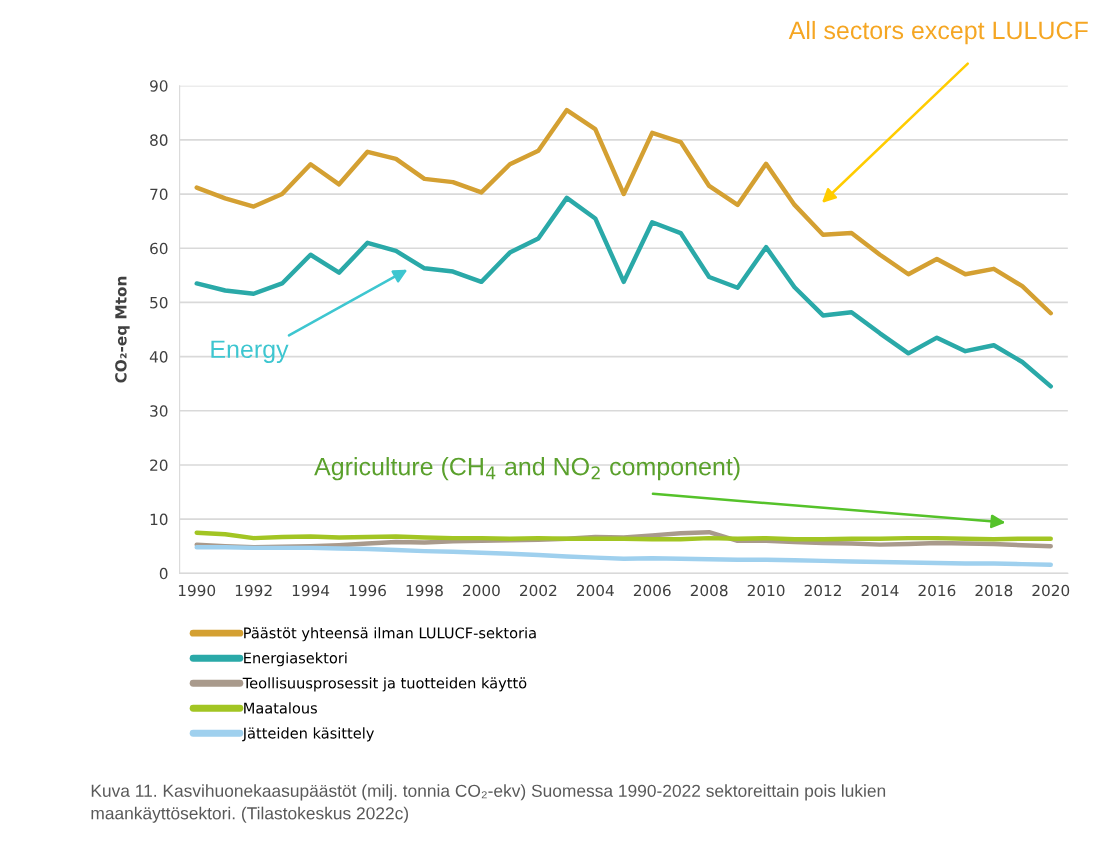 Image resolution: width=1102 pixels, height=857 pixels. Describe the element at coordinates (280, 708) in the screenshot. I see `legend-label: Maatalous` at that location.